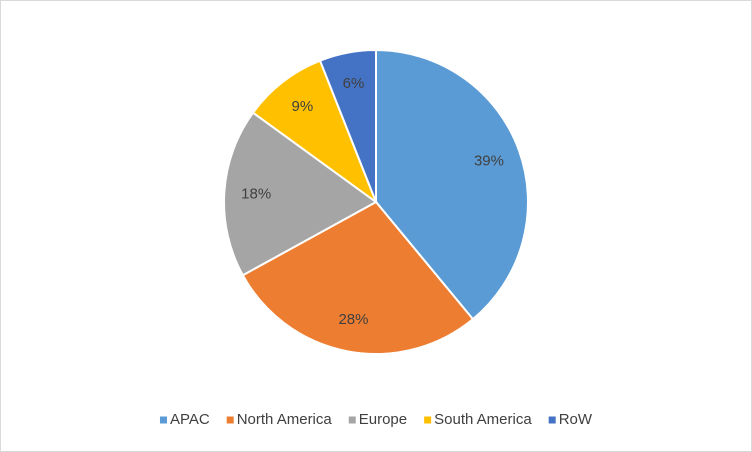 Image resolution: width=752 pixels, height=452 pixels. Describe the element at coordinates (354, 83) in the screenshot. I see `data-label: 6%` at that location.